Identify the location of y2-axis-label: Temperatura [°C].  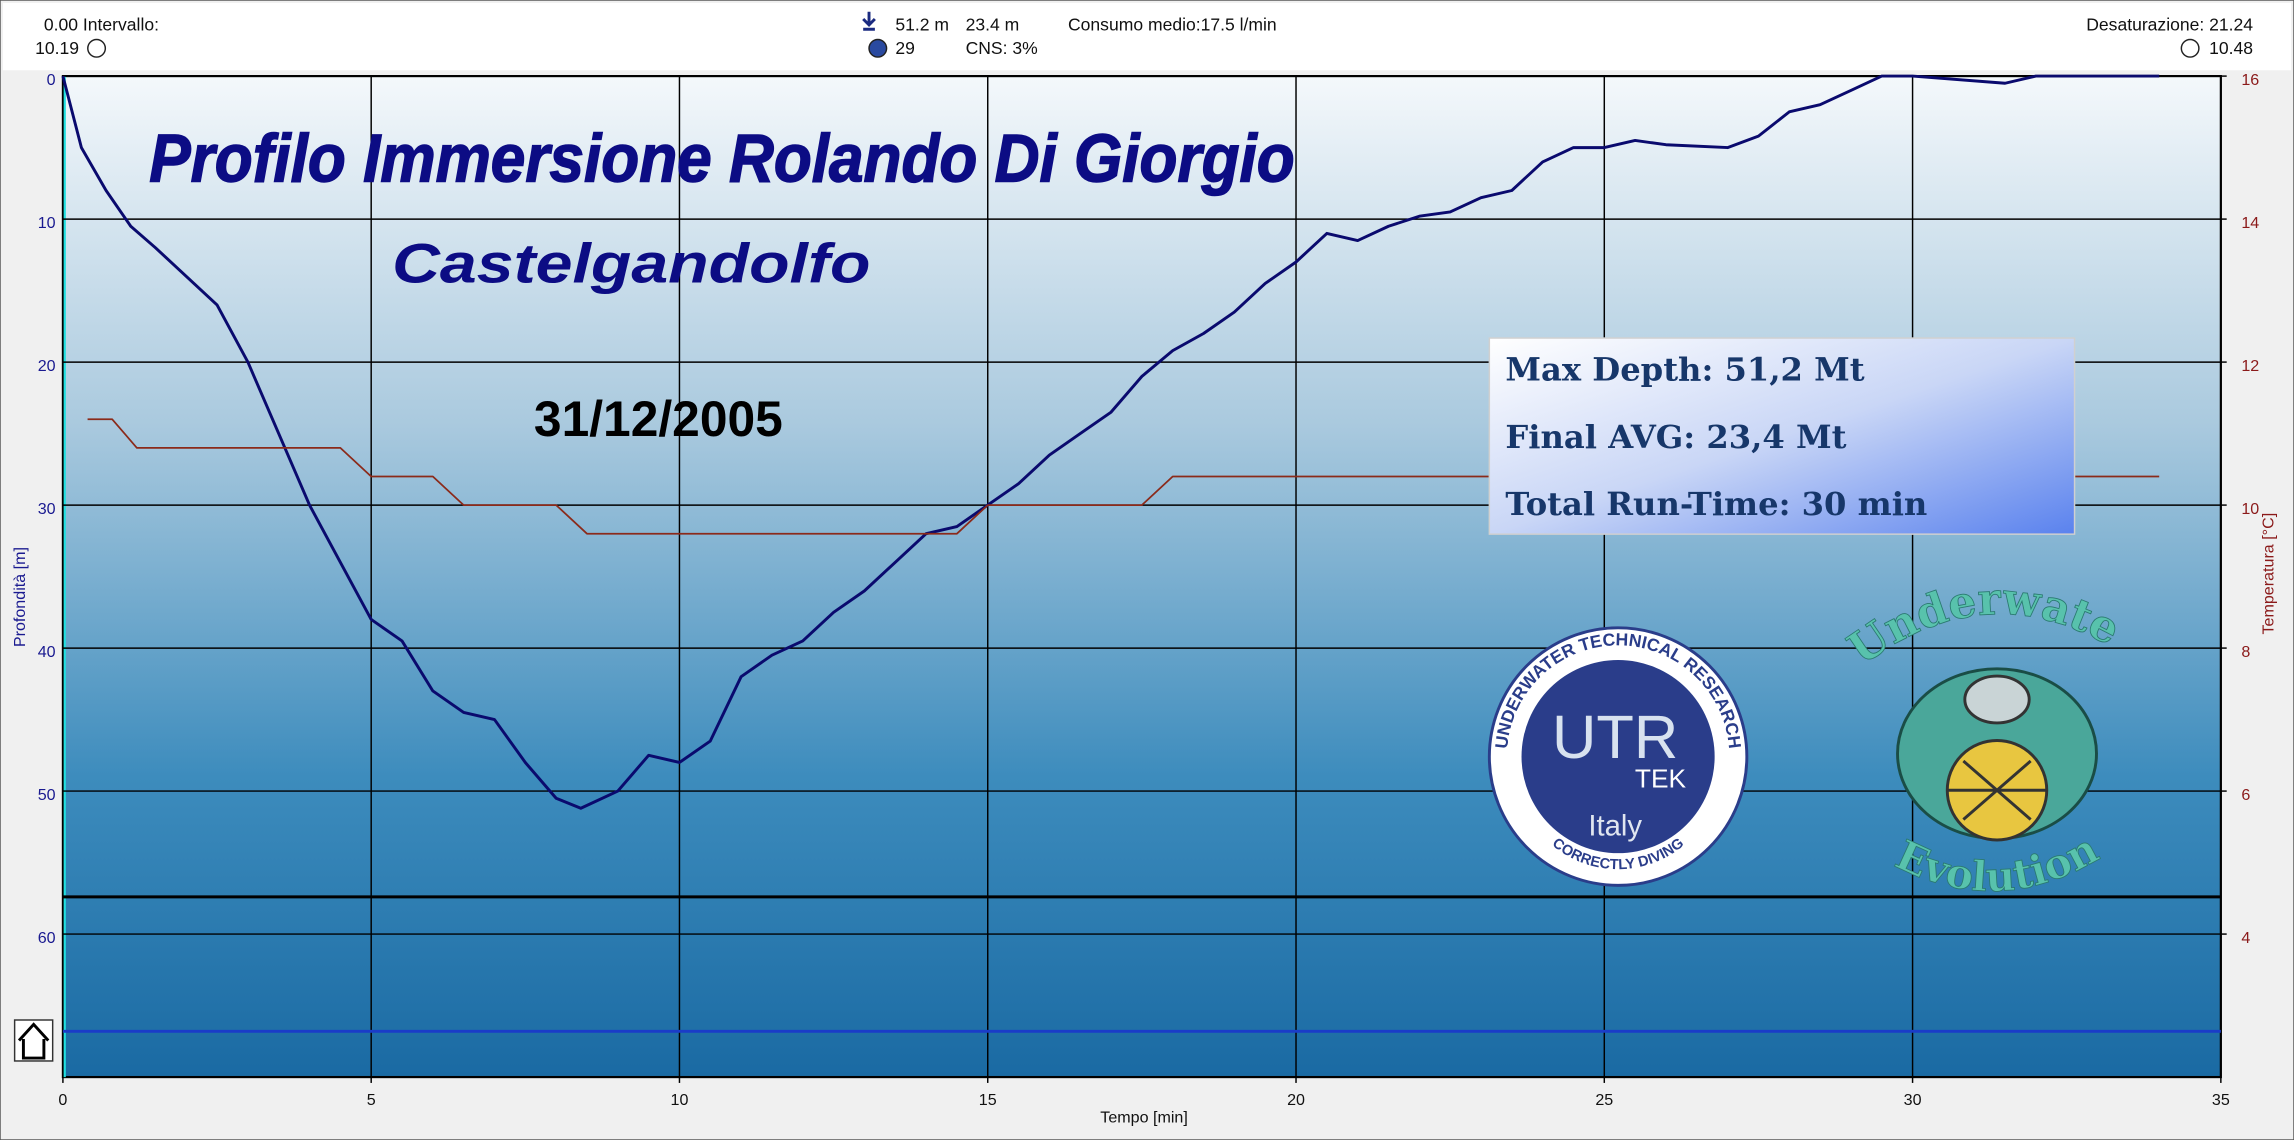
(2269, 574).